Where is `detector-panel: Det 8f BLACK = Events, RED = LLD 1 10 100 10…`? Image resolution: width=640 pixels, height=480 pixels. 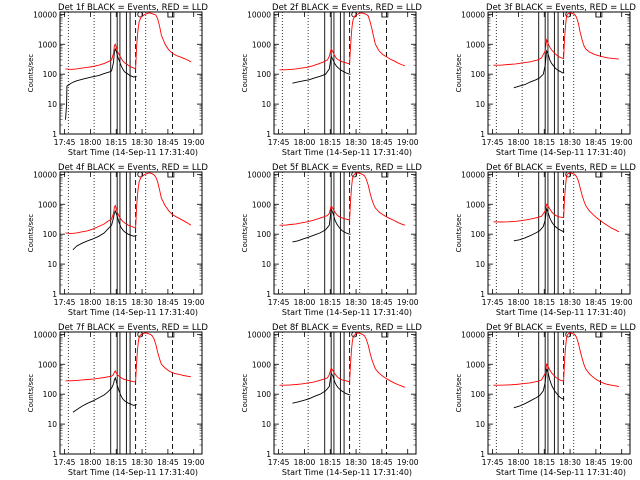
detector-panel: Det 8f BLACK = Events, RED = LLD 1 10 100 10… is located at coordinates (331, 400).